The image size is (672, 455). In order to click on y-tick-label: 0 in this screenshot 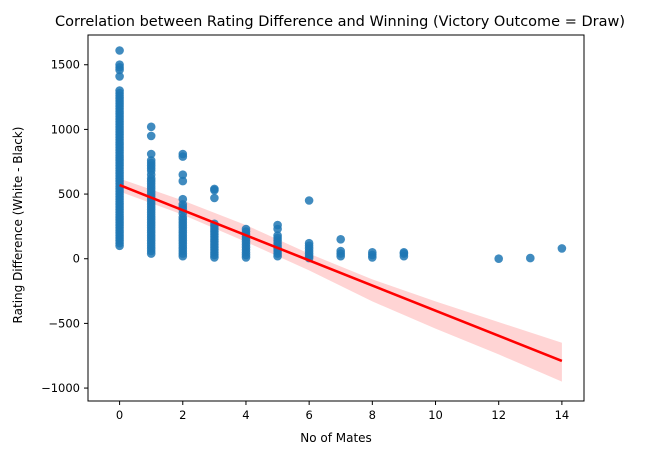, I will do `click(76, 259)`.